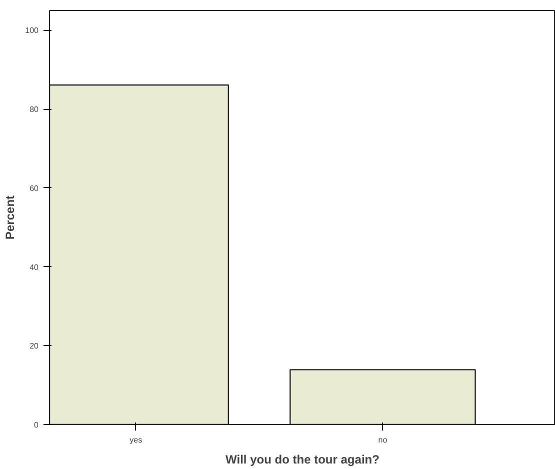 Image resolution: width=555 pixels, height=469 pixels. What do you see at coordinates (32, 31) in the screenshot?
I see `y-tick-label: 100` at bounding box center [32, 31].